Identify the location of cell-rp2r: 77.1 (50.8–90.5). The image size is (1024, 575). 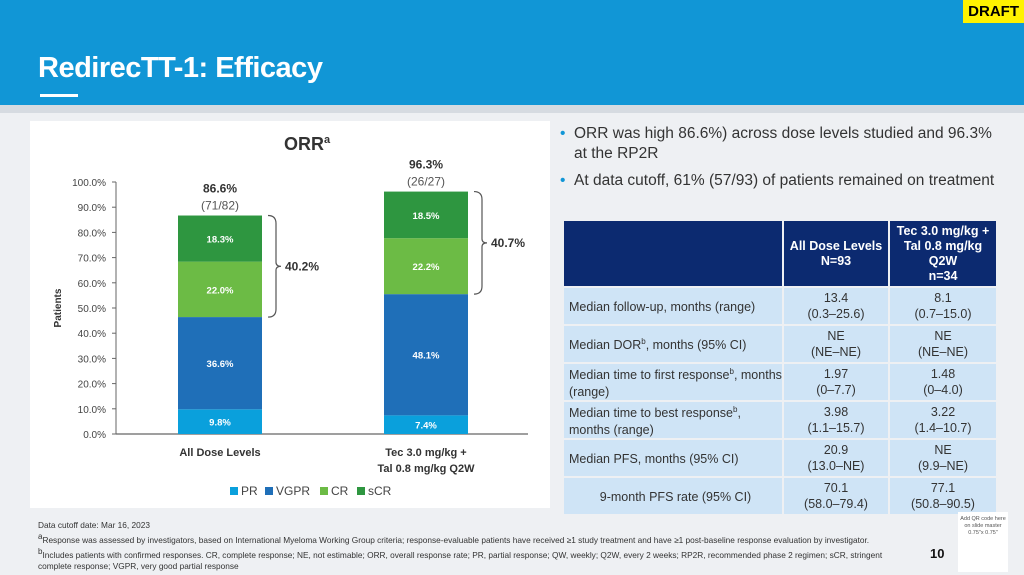
(943, 496).